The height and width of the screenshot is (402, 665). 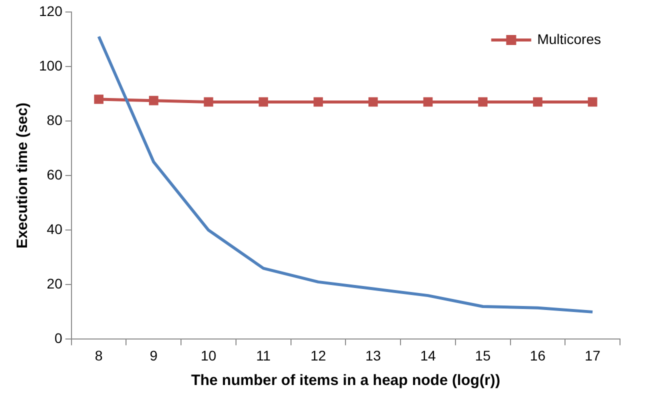 I want to click on x-axis-title: The number of items in a heap node (log(r)), so click(x=345, y=381).